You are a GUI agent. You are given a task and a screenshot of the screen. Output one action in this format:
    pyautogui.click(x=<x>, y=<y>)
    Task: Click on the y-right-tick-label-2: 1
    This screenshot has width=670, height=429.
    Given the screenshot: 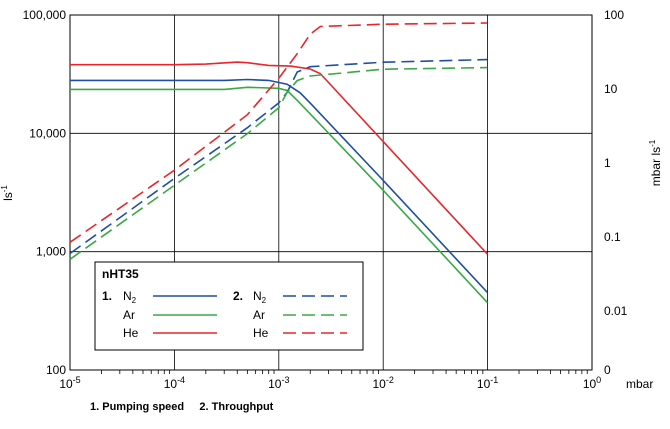 What is the action you would take?
    pyautogui.click(x=607, y=163)
    